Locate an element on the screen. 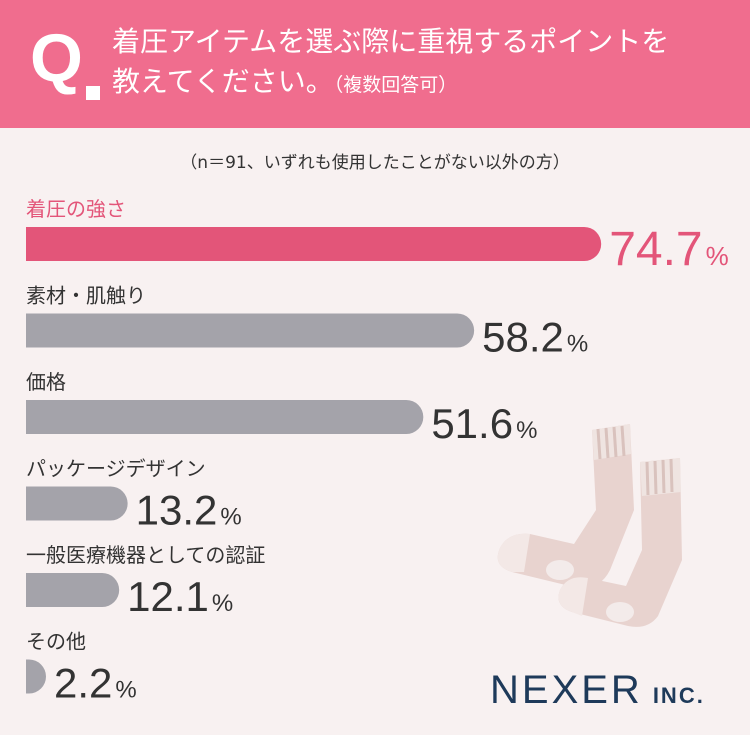 This screenshot has width=750, height=735. data-label: 2.2% is located at coordinates (95, 683).